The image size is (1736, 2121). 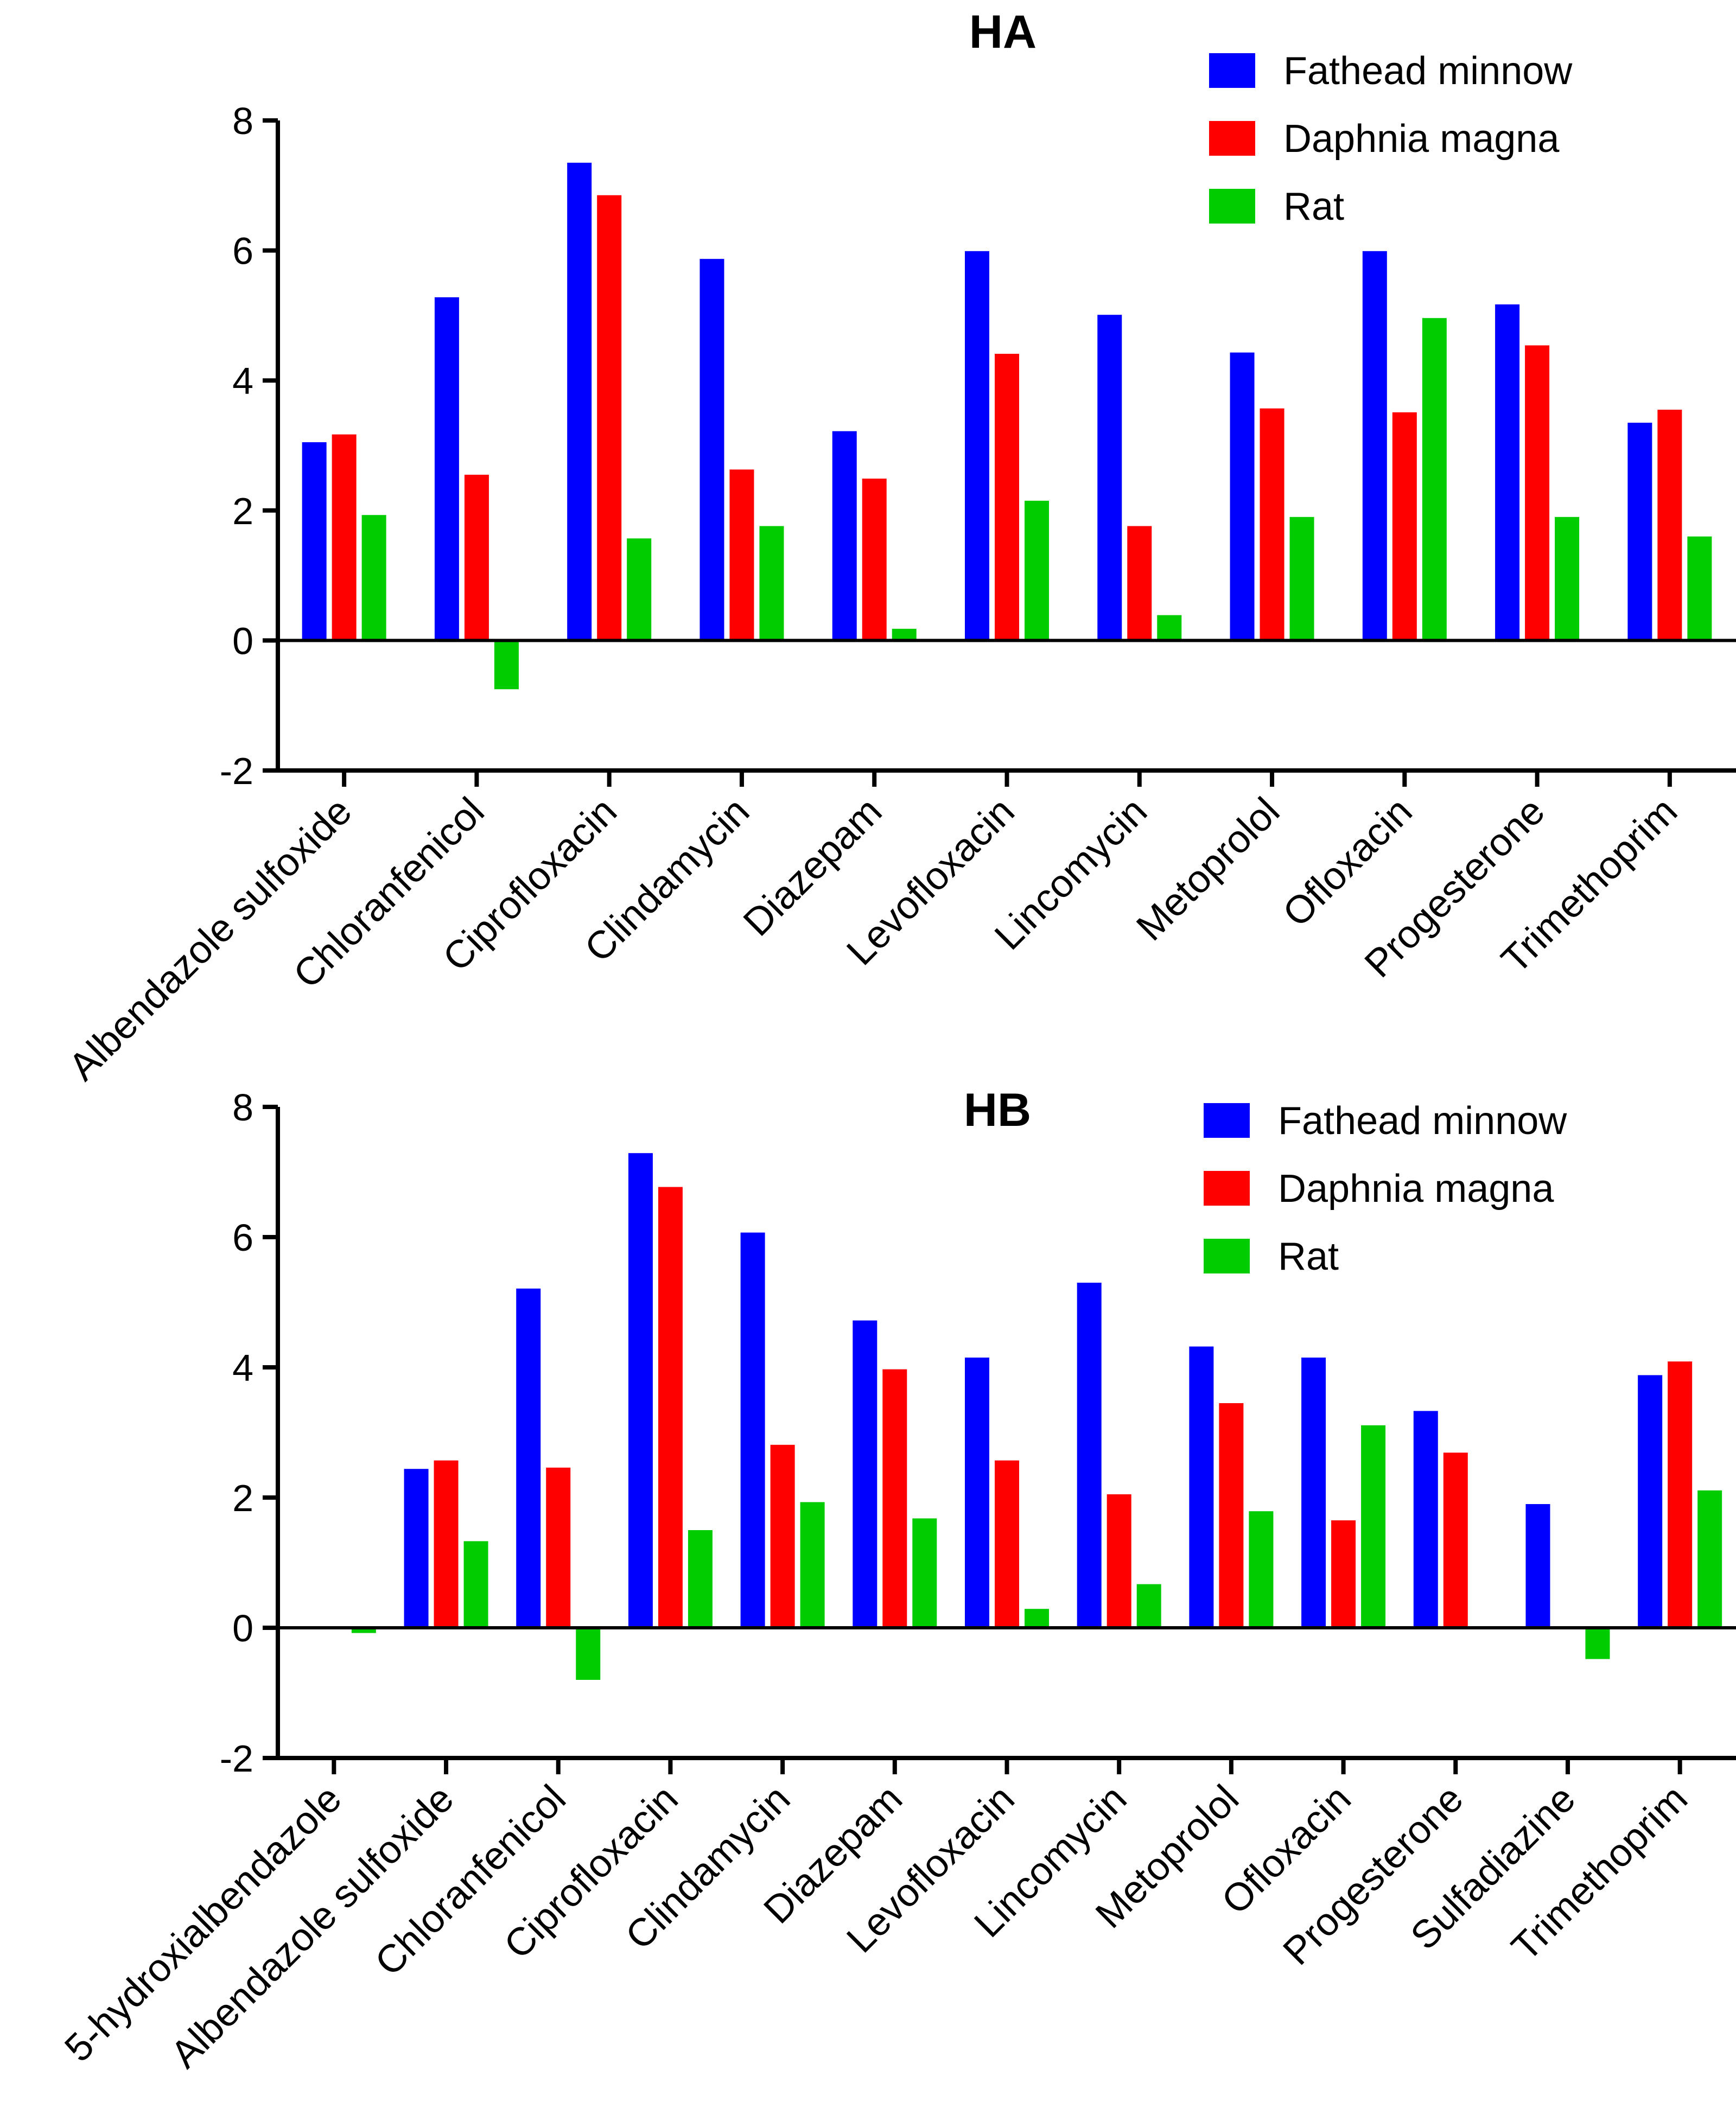 What do you see at coordinates (997, 1110) in the screenshot?
I see `chart-title: HB` at bounding box center [997, 1110].